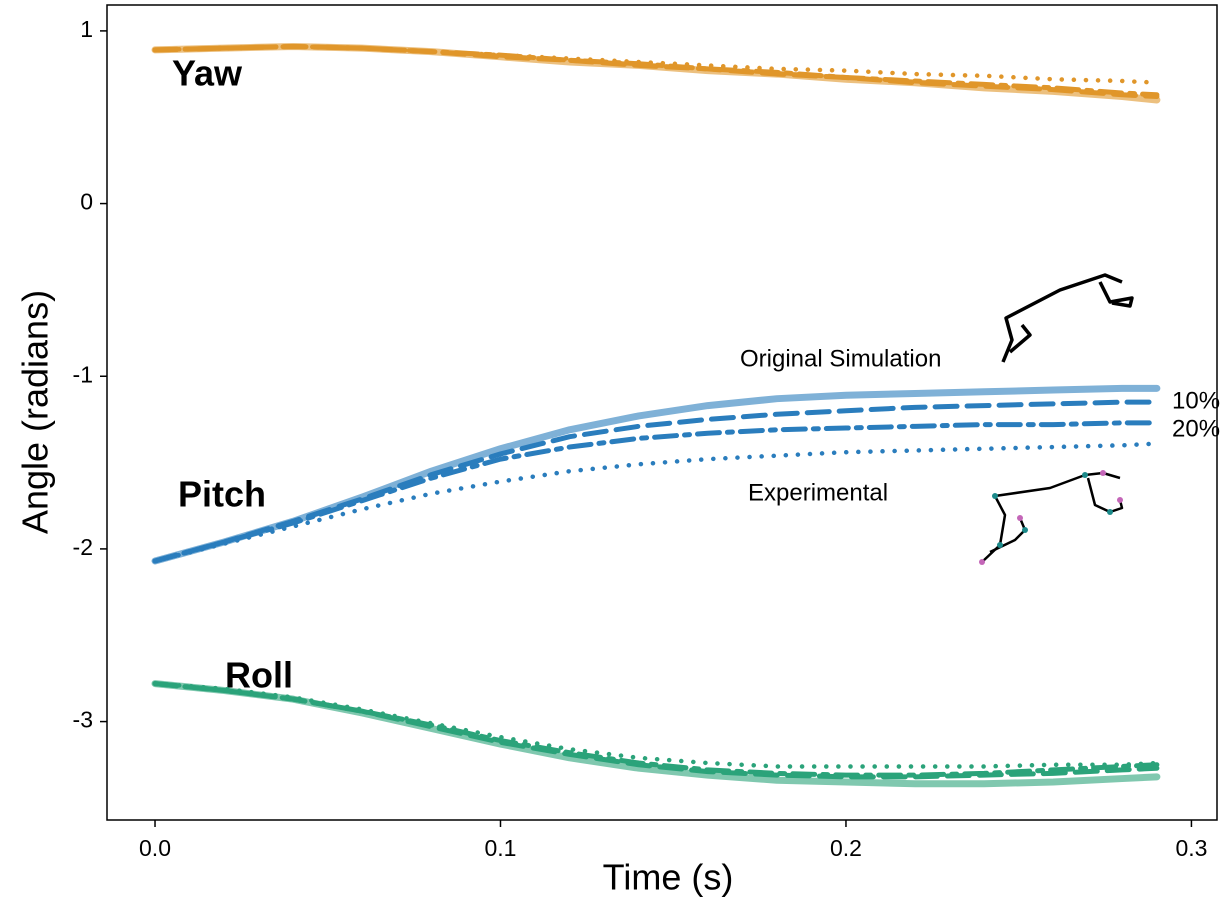  Describe the element at coordinates (86, 29) in the screenshot. I see `y-tick-label: 1` at that location.